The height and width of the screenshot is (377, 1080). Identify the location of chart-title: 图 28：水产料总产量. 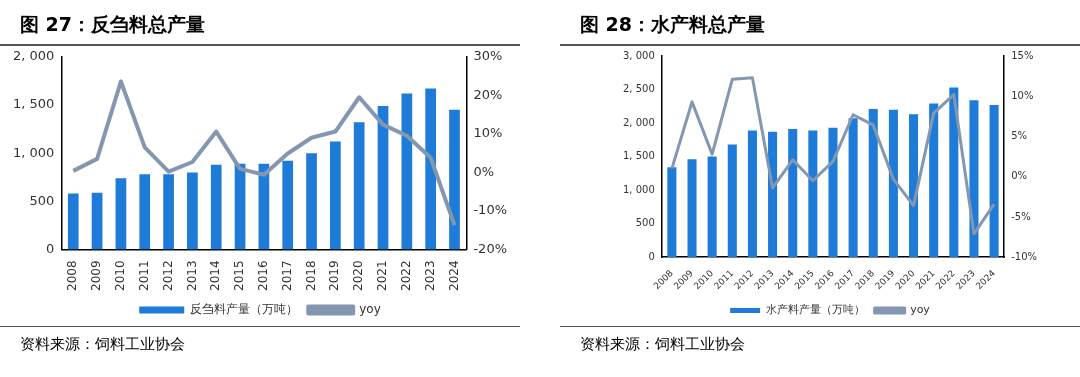
(820, 23).